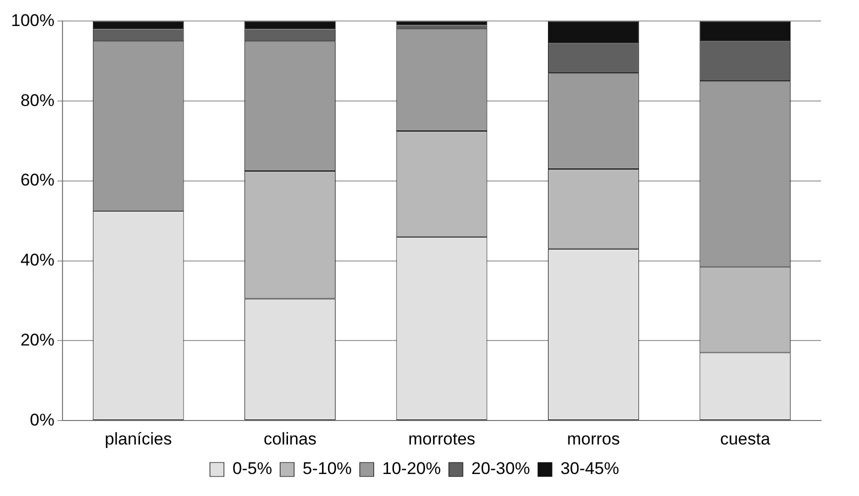 Image resolution: width=859 pixels, height=496 pixels. Describe the element at coordinates (37, 180) in the screenshot. I see `y-tick-label: 60%` at that location.